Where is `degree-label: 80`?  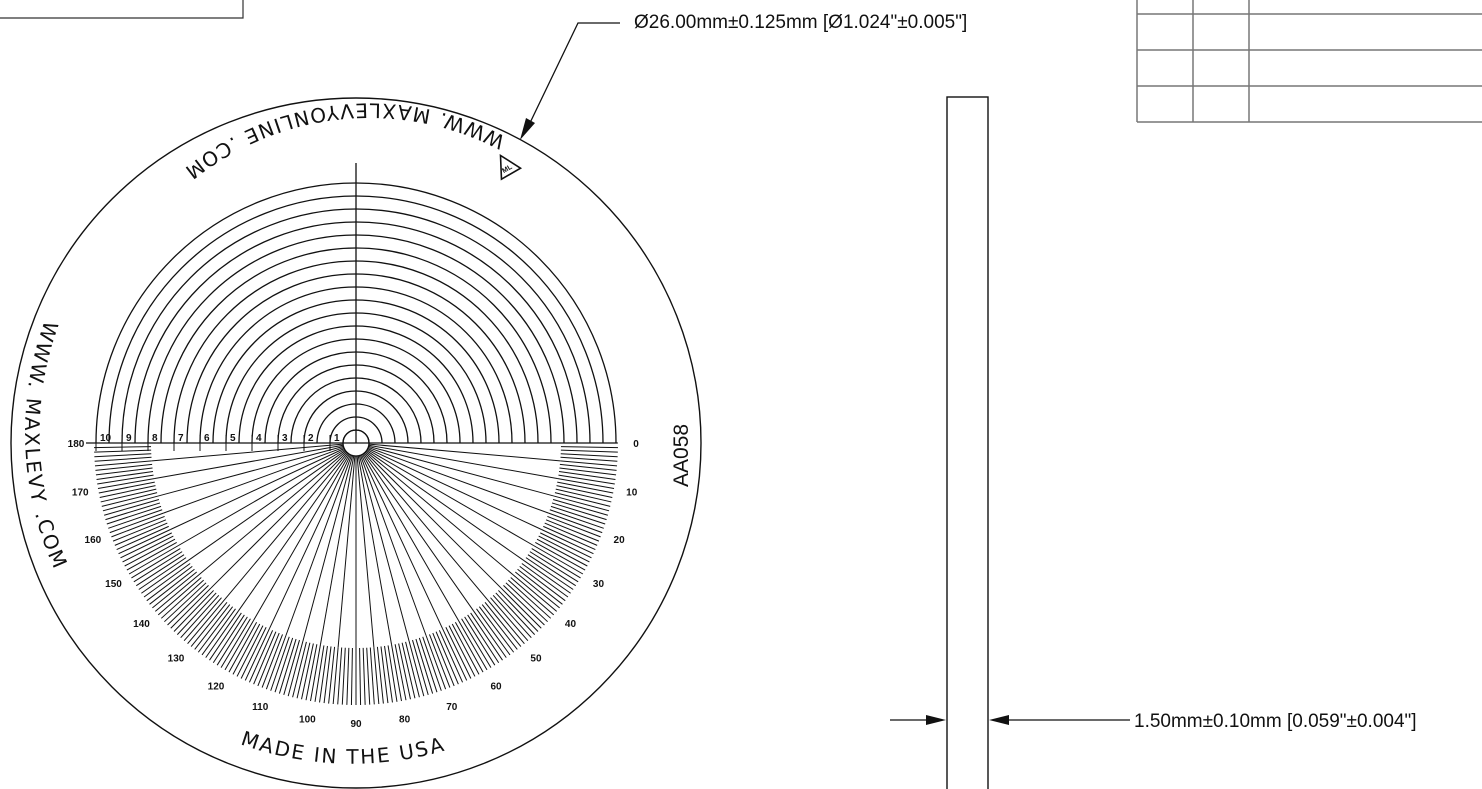 degree-label: 80 is located at coordinates (405, 720).